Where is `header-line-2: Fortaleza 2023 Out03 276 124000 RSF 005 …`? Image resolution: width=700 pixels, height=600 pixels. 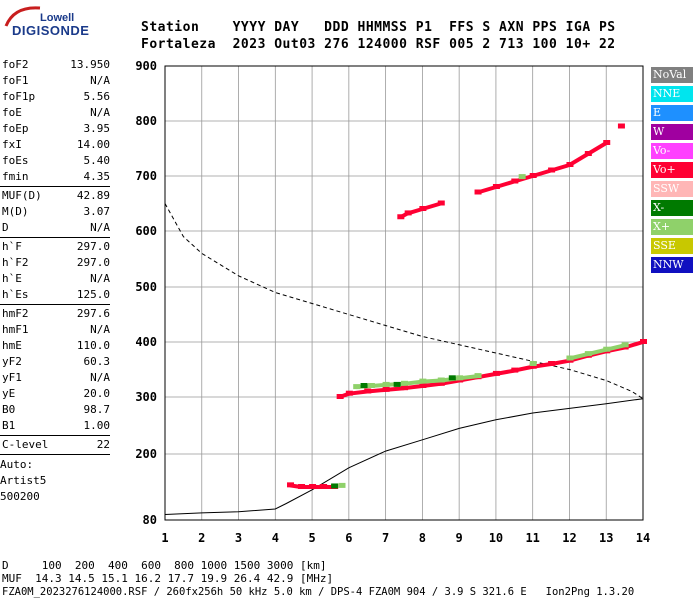
header-line-2: Fortaleza 2023 Out03 276 124000 RSF 005 … is located at coordinates (378, 44).